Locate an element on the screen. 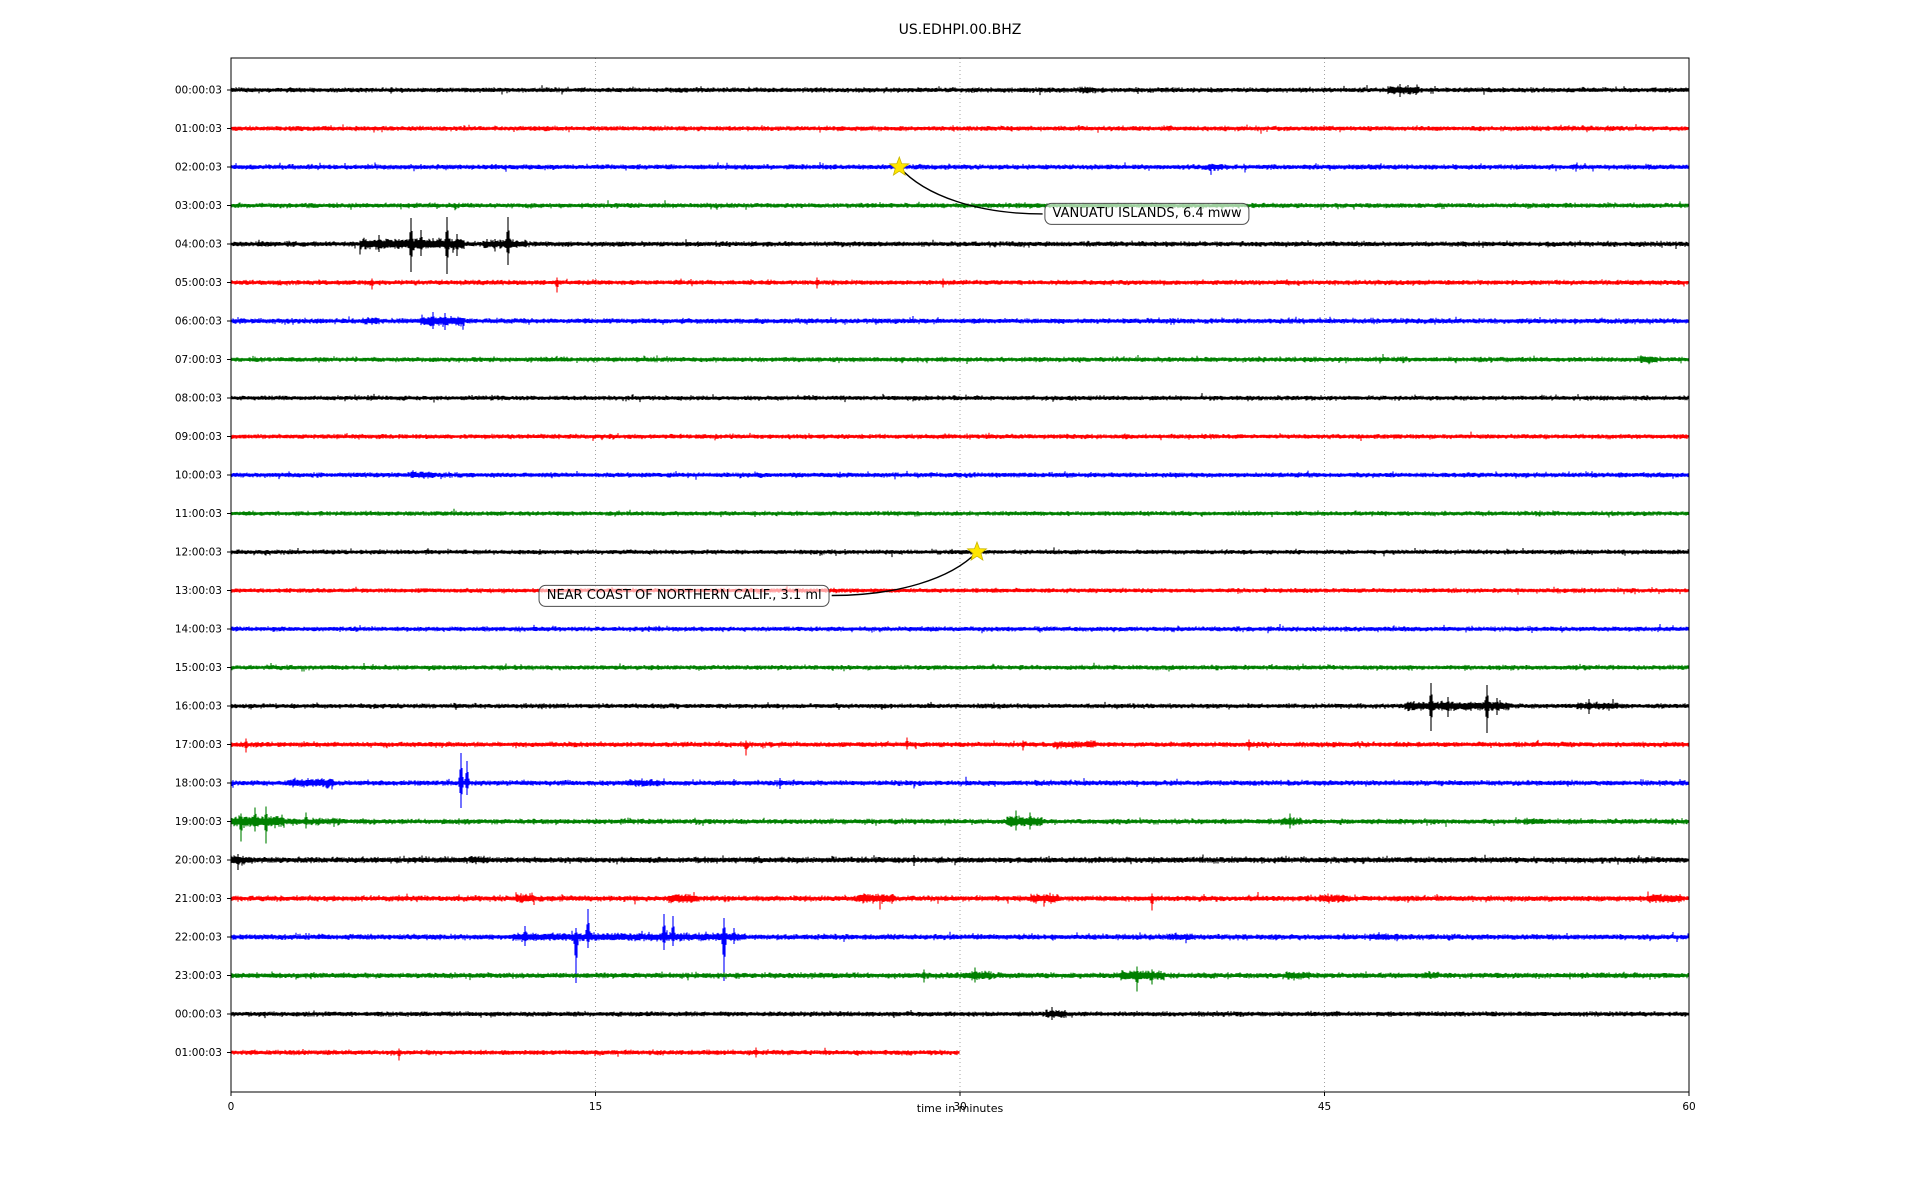 Image resolution: width=1920 pixels, height=1200 pixels. x-tick-label: 45 is located at coordinates (1324, 1107).